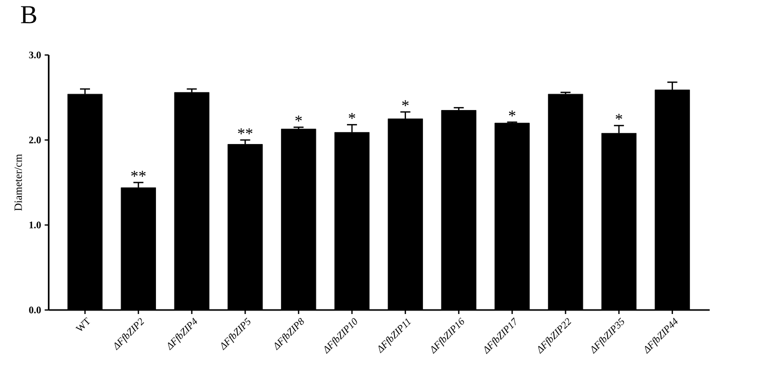 Image resolution: width=768 pixels, height=382 pixels. Describe the element at coordinates (82, 324) in the screenshot. I see `x-tick-label: WT` at that location.